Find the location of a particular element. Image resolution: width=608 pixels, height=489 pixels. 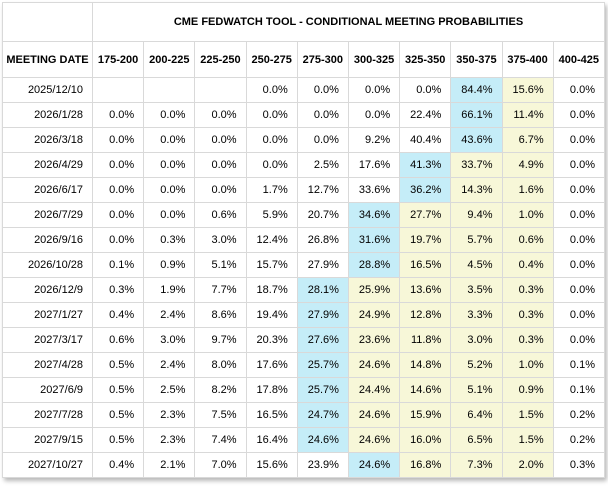

meeting-date-cell: 2027/6/9 is located at coordinates (47, 390).